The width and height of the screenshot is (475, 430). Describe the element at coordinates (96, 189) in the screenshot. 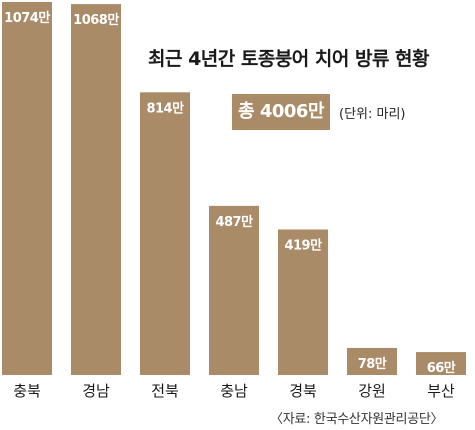

I see `bar-경남` at that location.